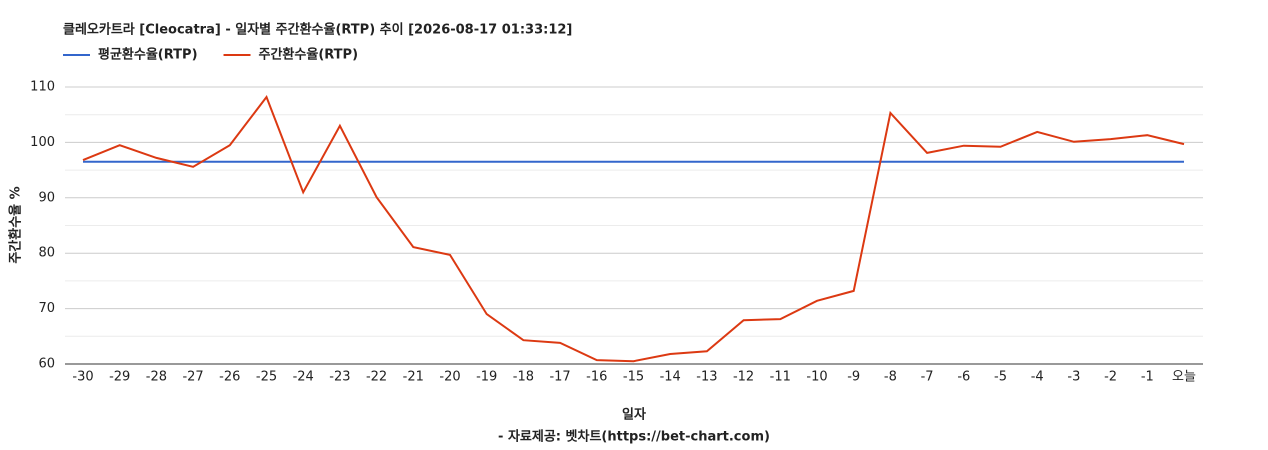  I want to click on y-tick-label: 80, so click(46, 253).